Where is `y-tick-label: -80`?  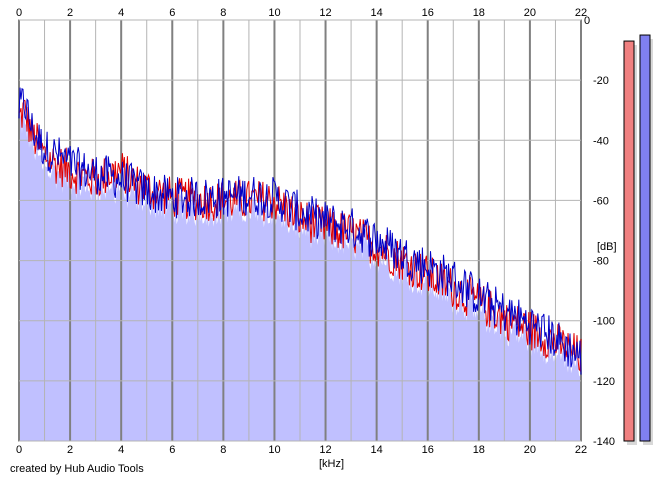 y-tick-label: -80 is located at coordinates (601, 262).